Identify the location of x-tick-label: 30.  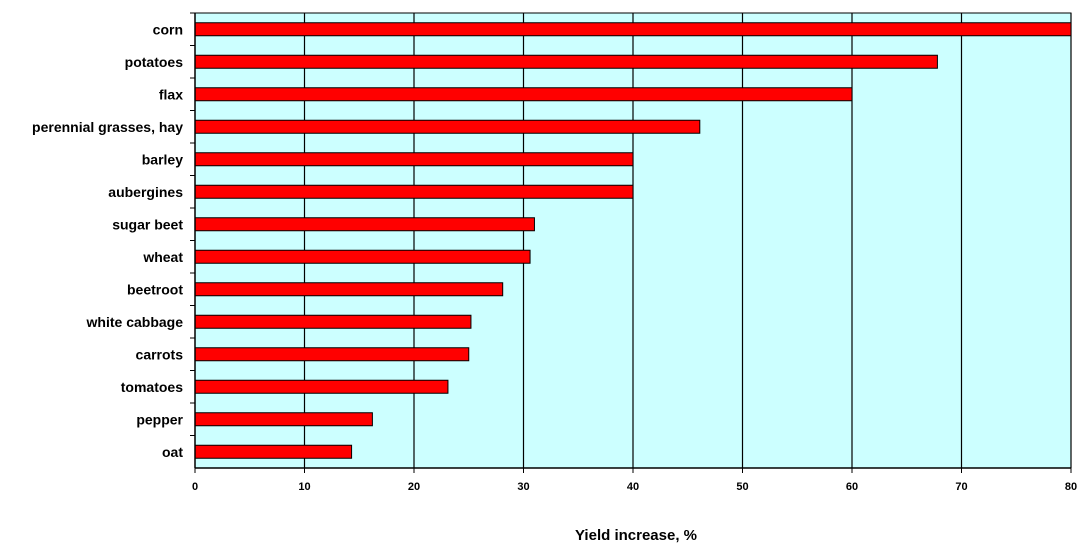
(523, 487).